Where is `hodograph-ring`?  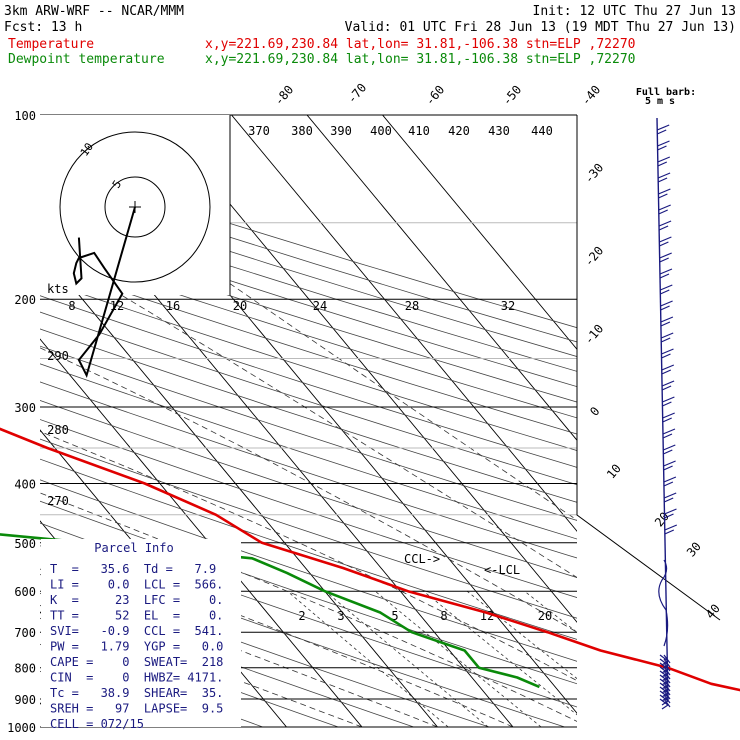 hodograph-ring is located at coordinates (135, 207).